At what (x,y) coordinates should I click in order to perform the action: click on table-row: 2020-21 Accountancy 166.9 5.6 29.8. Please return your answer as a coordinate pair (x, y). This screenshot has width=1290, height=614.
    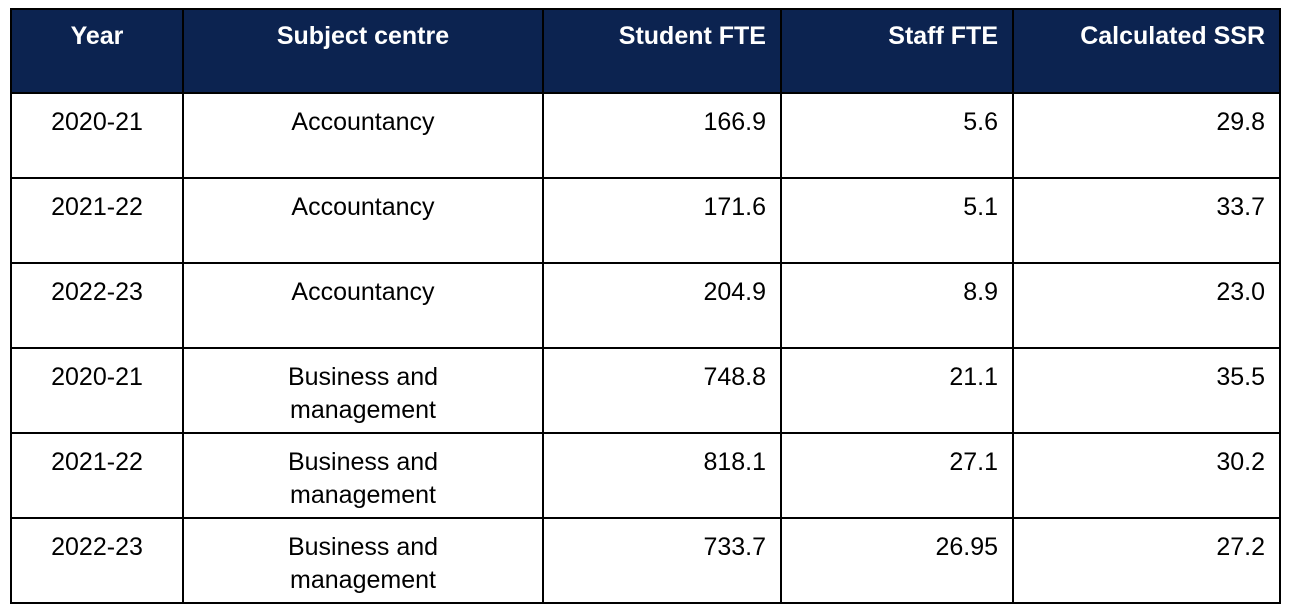
    Looking at the image, I should click on (645, 135).